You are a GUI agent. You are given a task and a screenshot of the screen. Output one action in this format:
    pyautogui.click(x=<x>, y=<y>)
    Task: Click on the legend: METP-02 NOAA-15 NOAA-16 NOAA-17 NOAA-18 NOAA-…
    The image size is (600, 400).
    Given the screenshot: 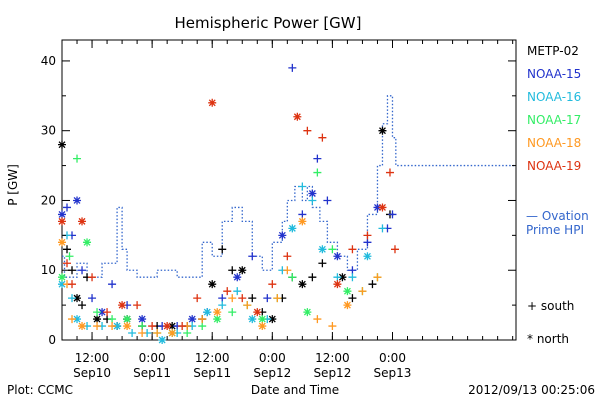 What is the action you would take?
    pyautogui.click(x=554, y=108)
    